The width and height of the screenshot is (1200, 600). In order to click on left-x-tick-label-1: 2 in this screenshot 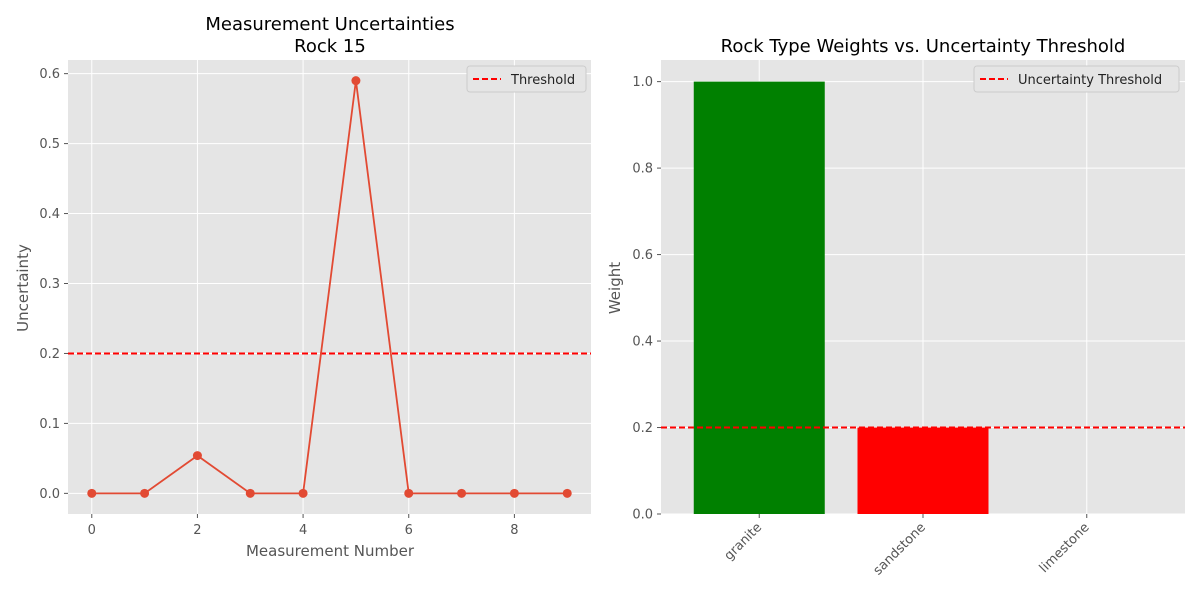, I will do `click(197, 530)`.